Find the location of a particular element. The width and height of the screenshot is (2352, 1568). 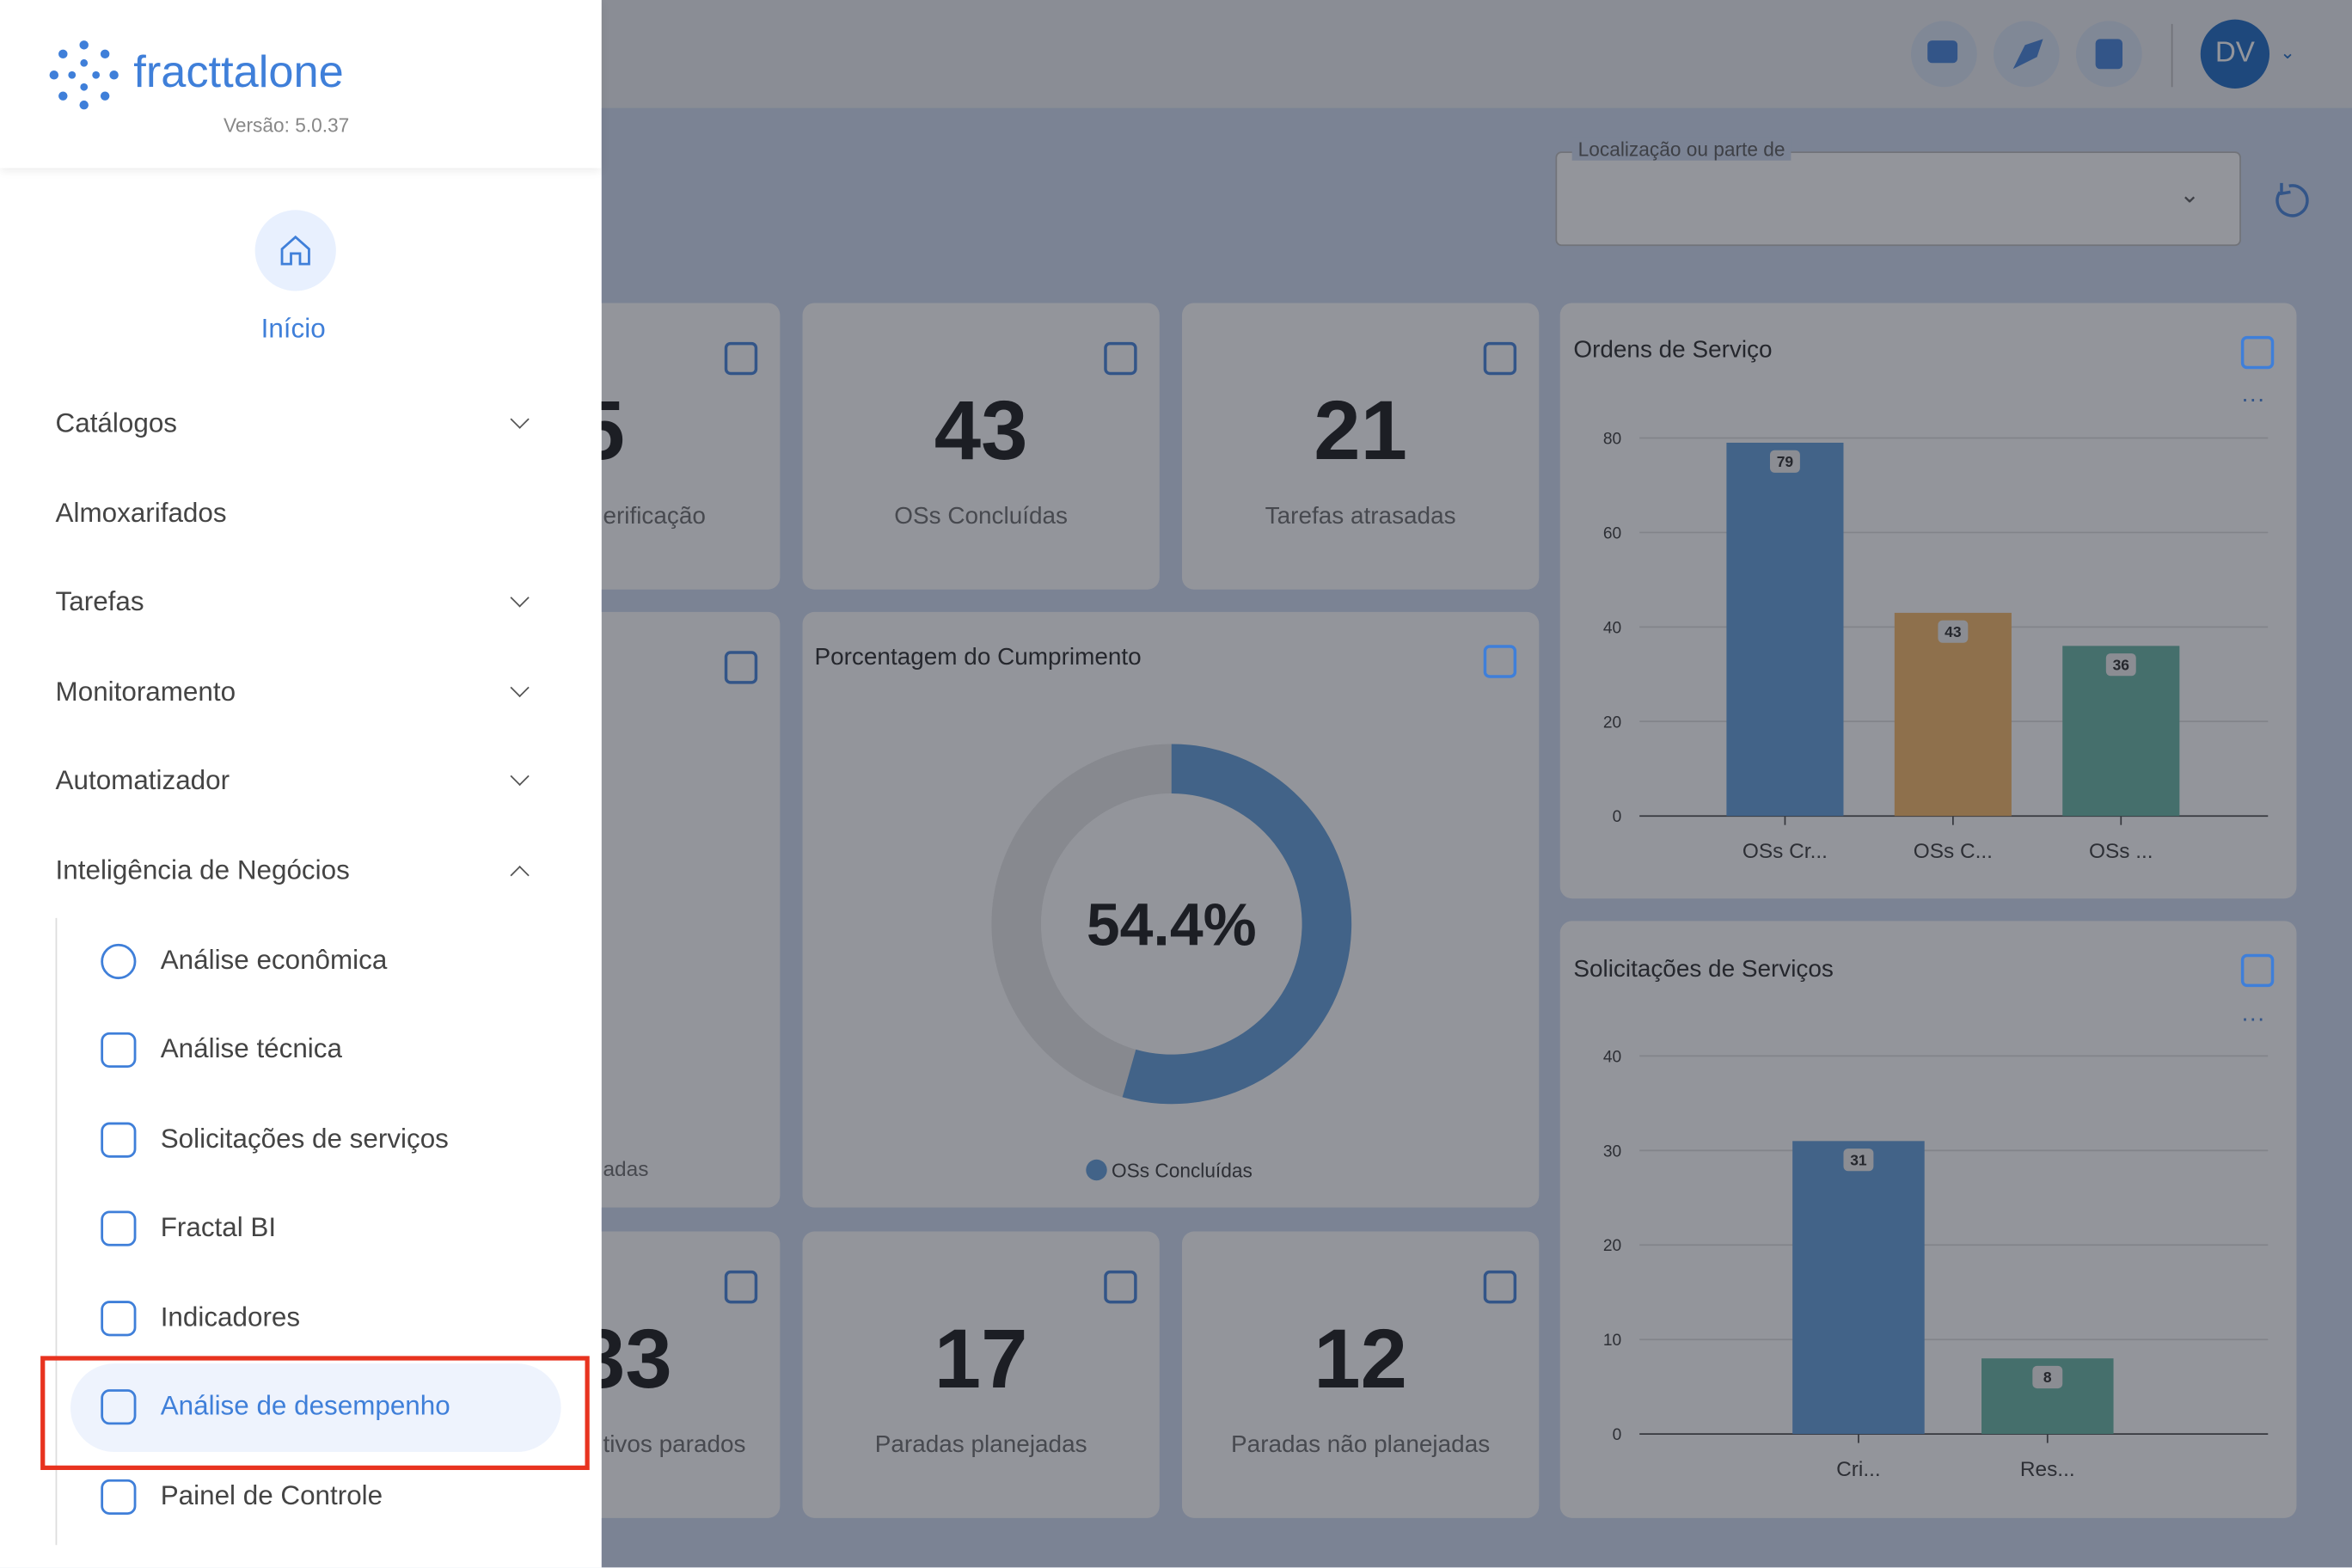

submenu-item: Análise técnica is located at coordinates (251, 1048).